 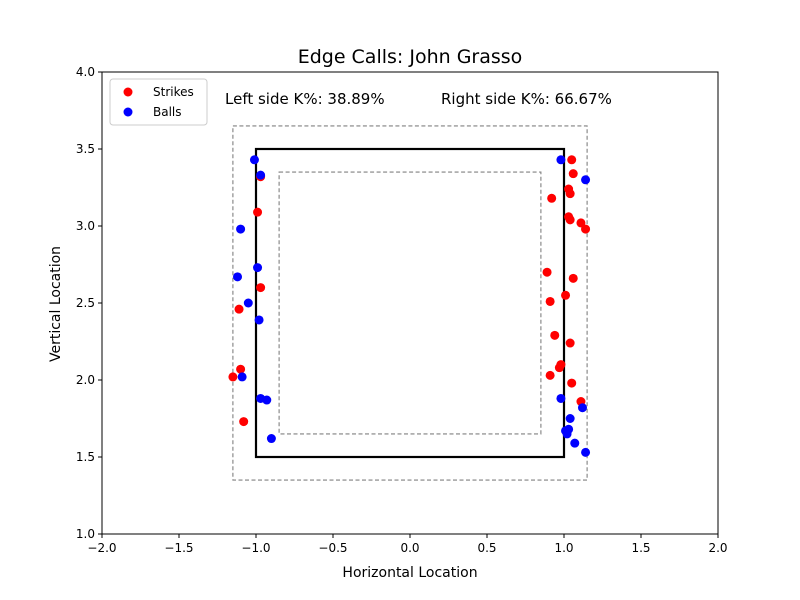 What do you see at coordinates (167, 112) in the screenshot?
I see `legend-label-balls: Balls` at bounding box center [167, 112].